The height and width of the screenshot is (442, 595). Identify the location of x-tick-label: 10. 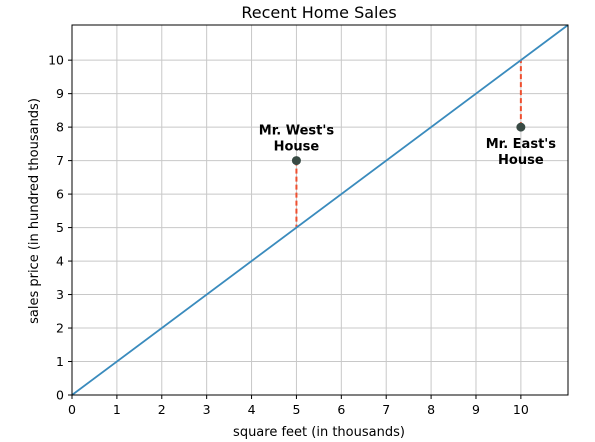
(521, 409).